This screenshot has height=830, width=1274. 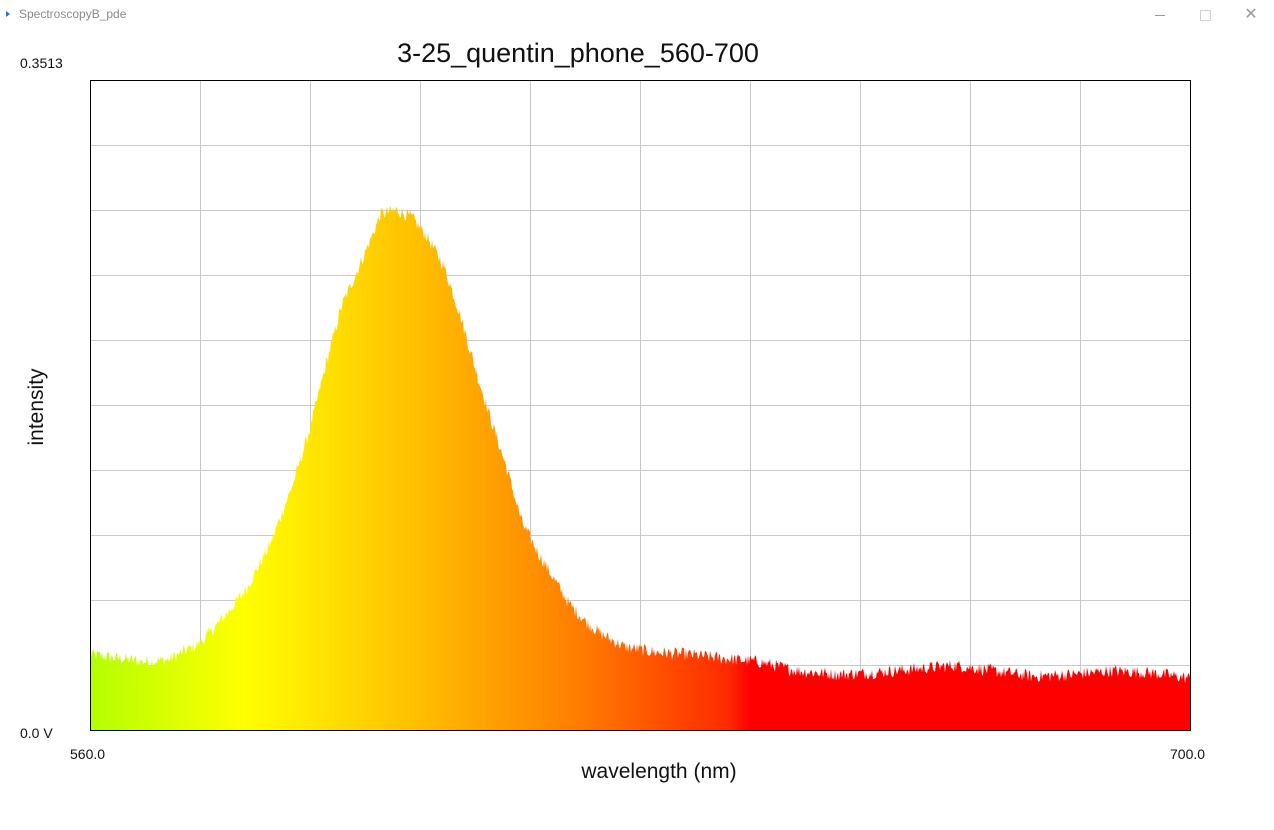 What do you see at coordinates (659, 771) in the screenshot?
I see `x-axis-label: wavelength (nm)` at bounding box center [659, 771].